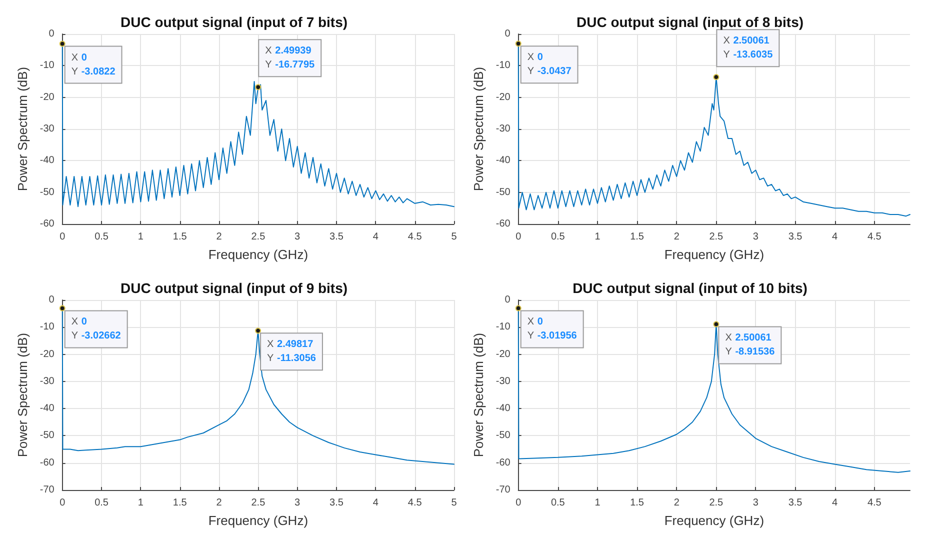 The image size is (925, 544). I want to click on annotation: X 2.50061 Y -13.6035, so click(748, 48).